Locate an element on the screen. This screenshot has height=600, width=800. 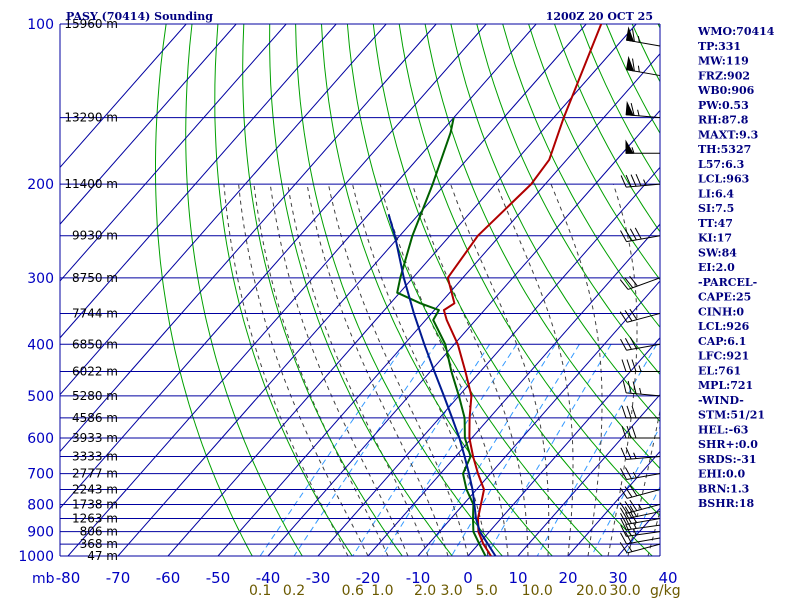
height-level-label: 5280 m is located at coordinates (95, 396).